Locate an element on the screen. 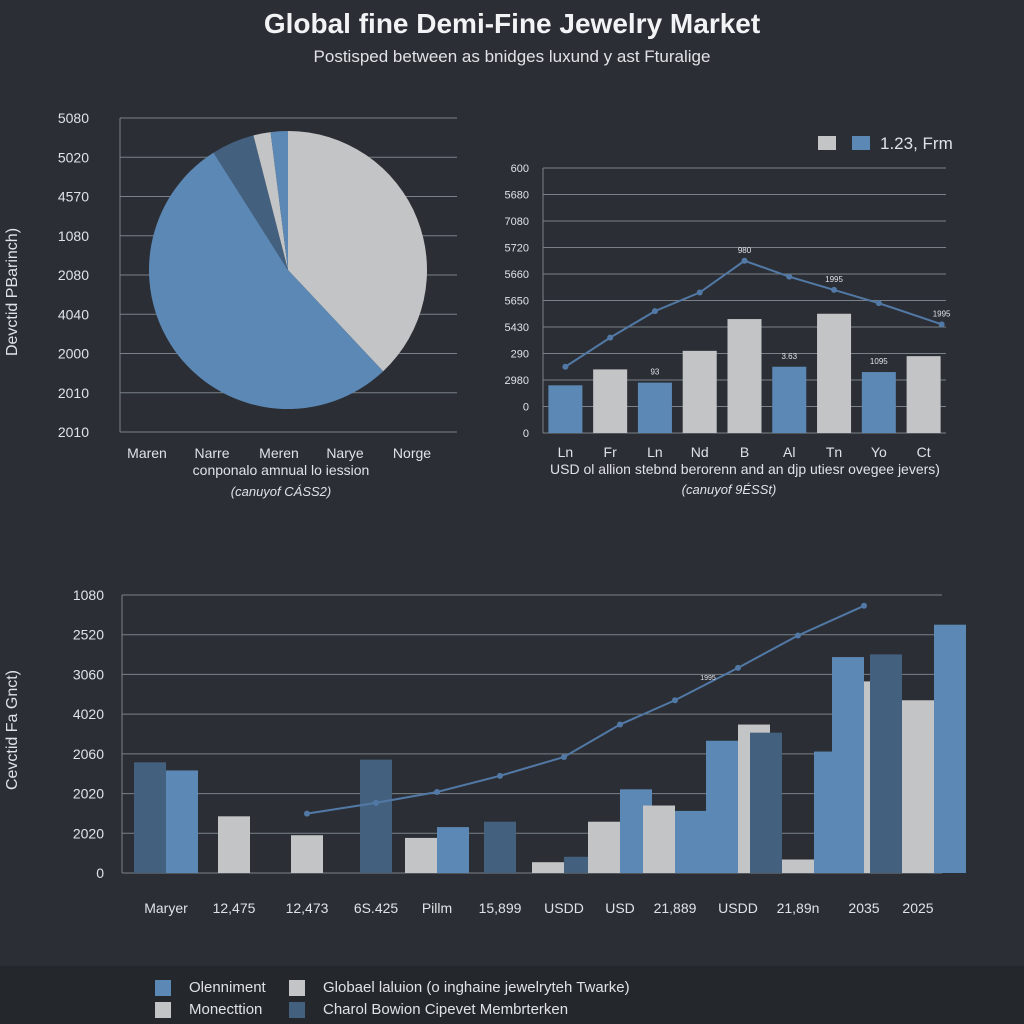  y-tick-label: 4040 is located at coordinates (73, 314).